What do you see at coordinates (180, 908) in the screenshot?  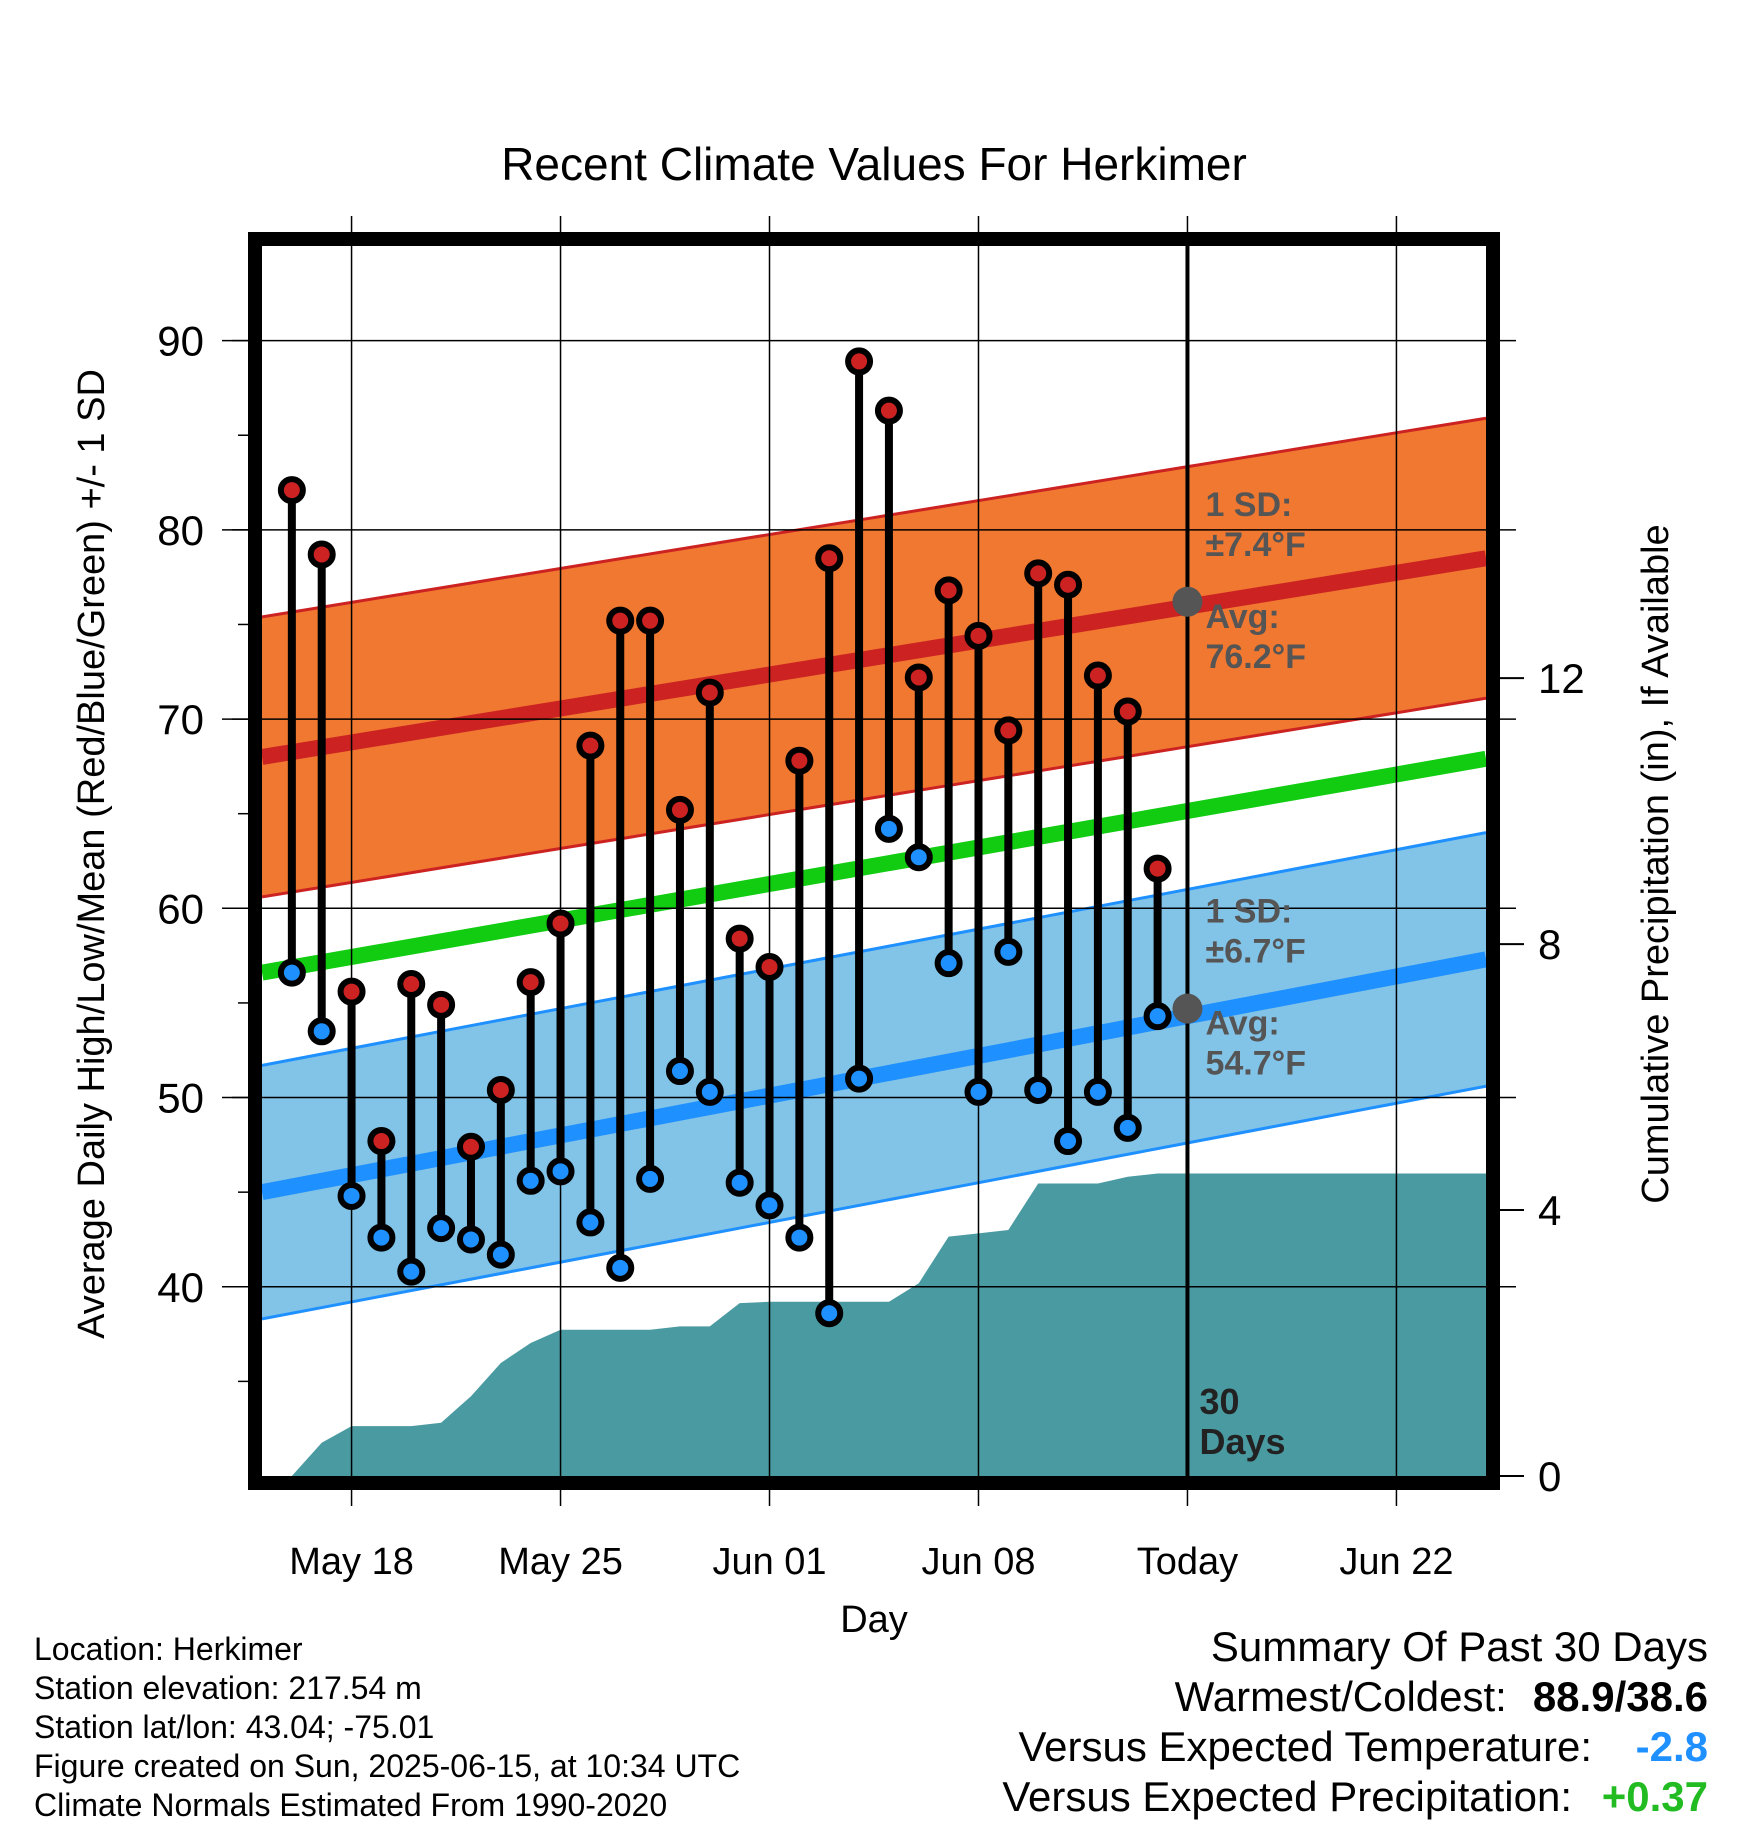 I see `y-tick-label: 60` at bounding box center [180, 908].